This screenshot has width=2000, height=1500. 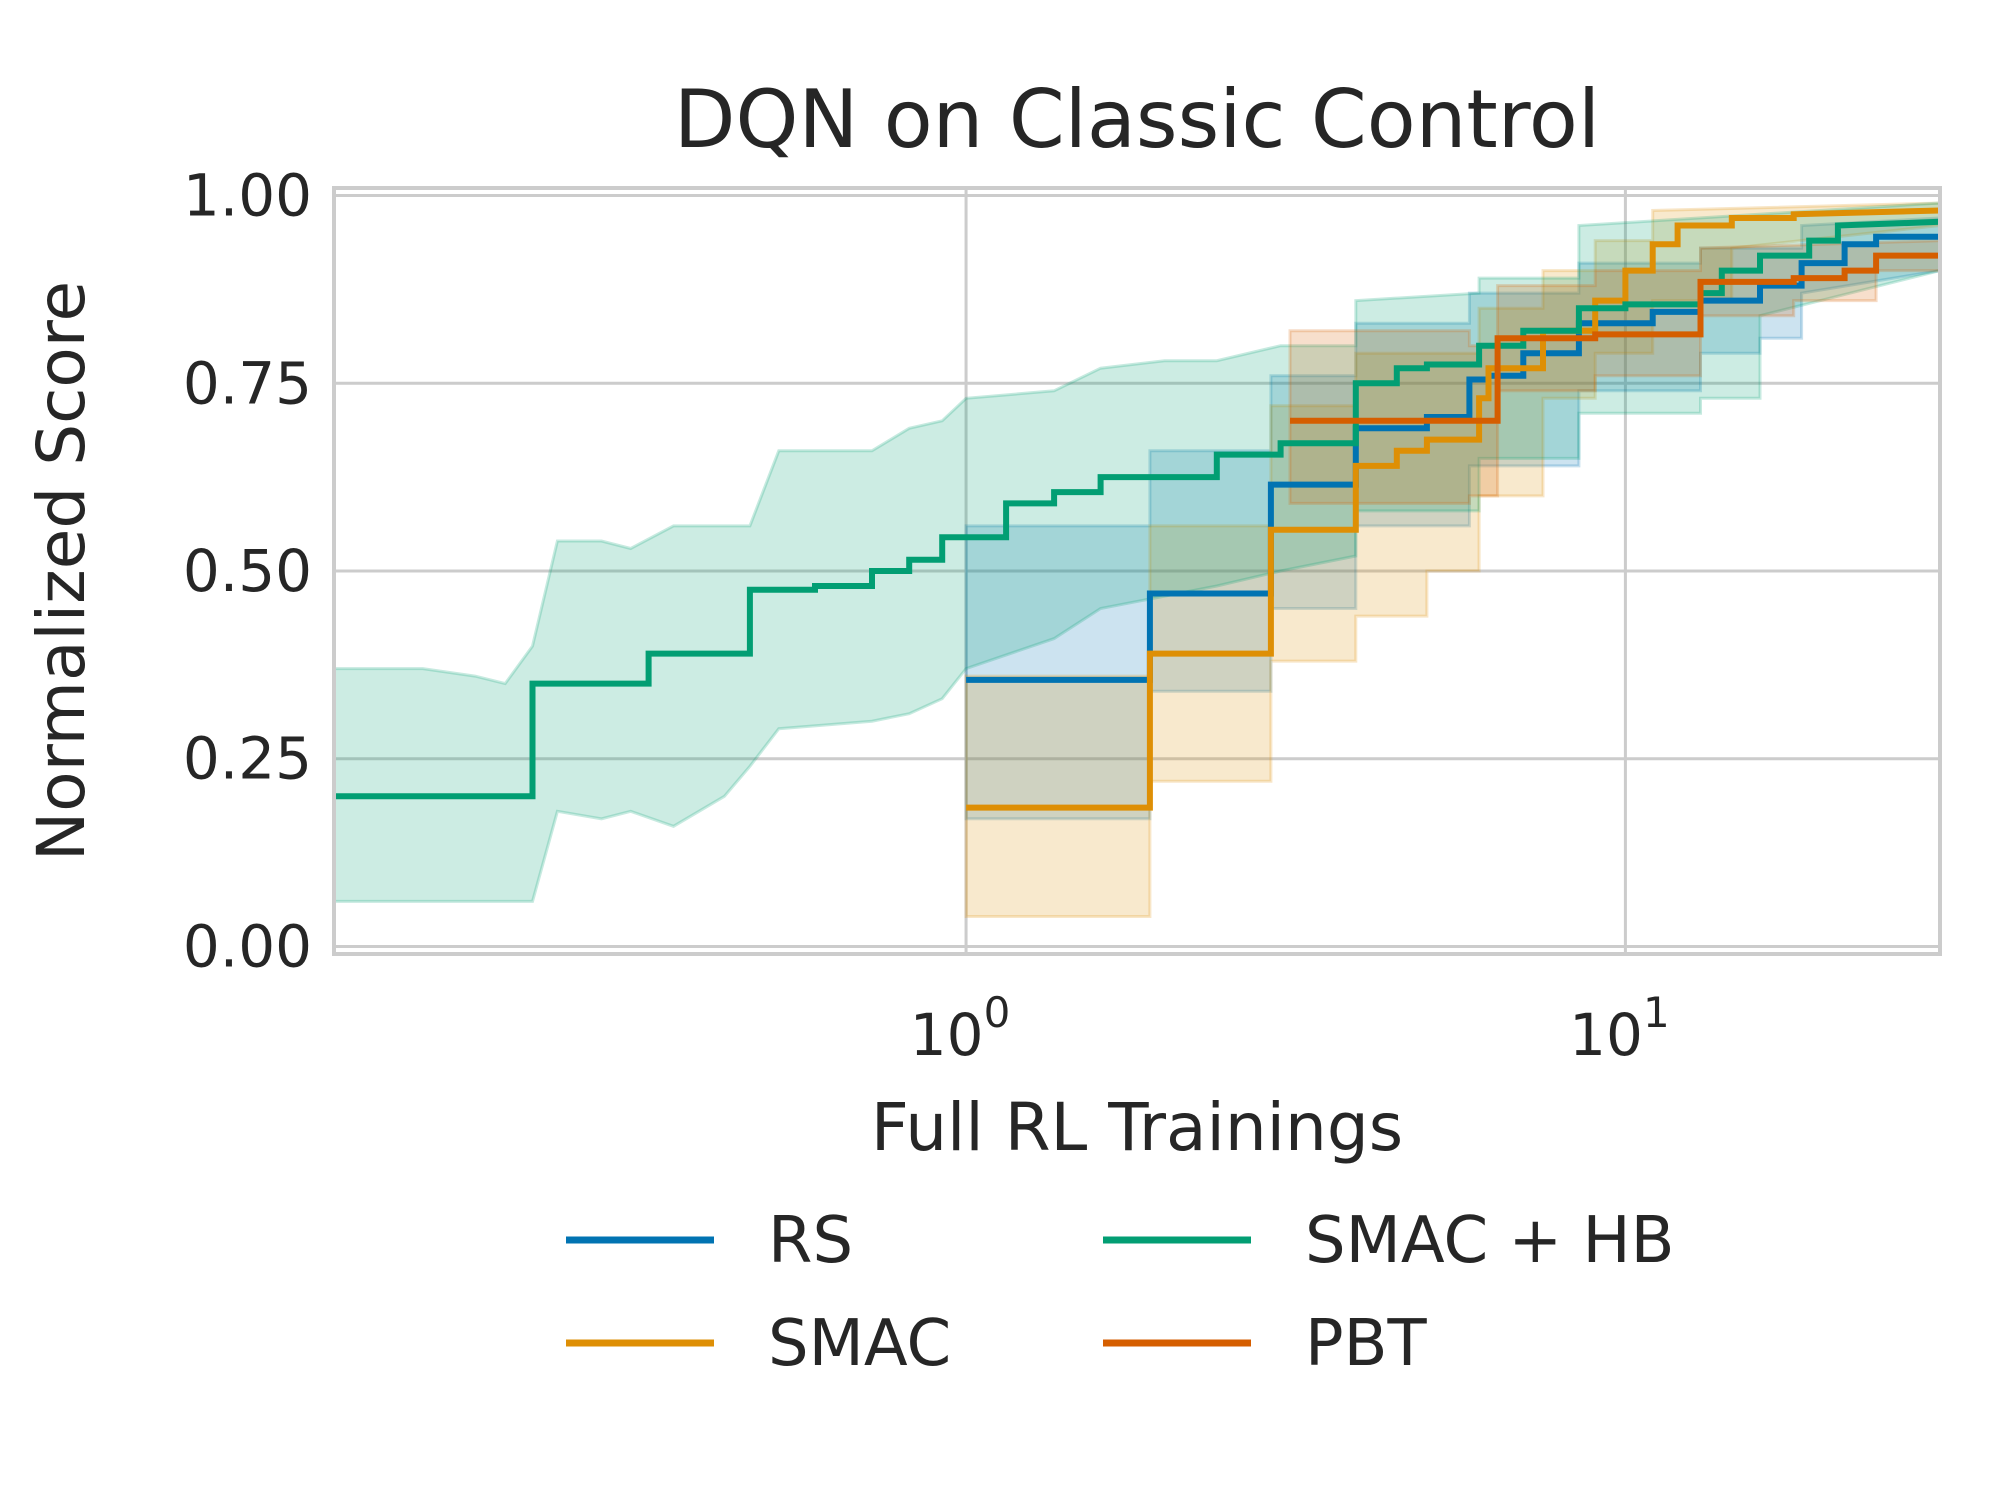 I want to click on legend-label-rs: RS, so click(x=810, y=1241).